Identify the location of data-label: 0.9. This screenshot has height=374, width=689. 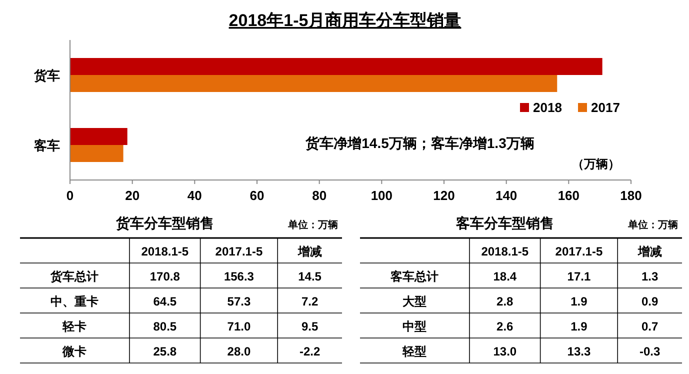
(649, 301).